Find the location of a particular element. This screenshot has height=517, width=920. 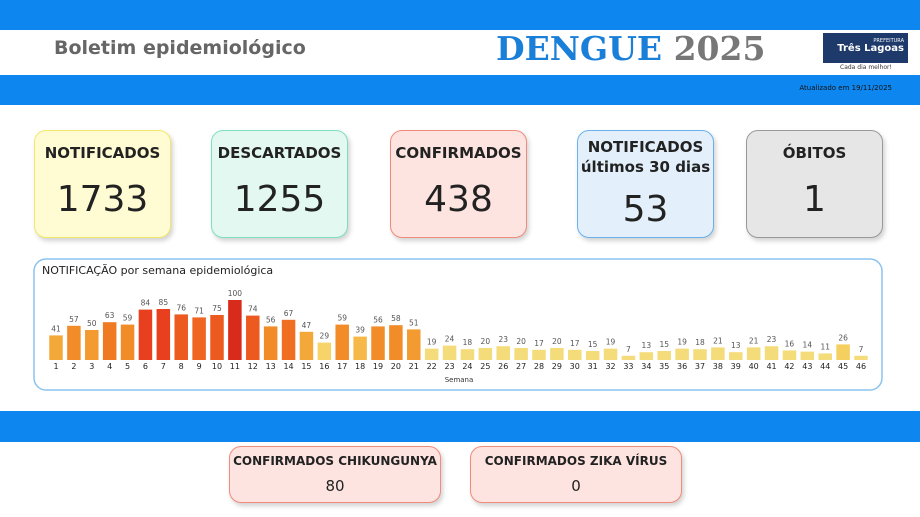

updated: Atualizado em 19/11/2025 is located at coordinates (845, 88).